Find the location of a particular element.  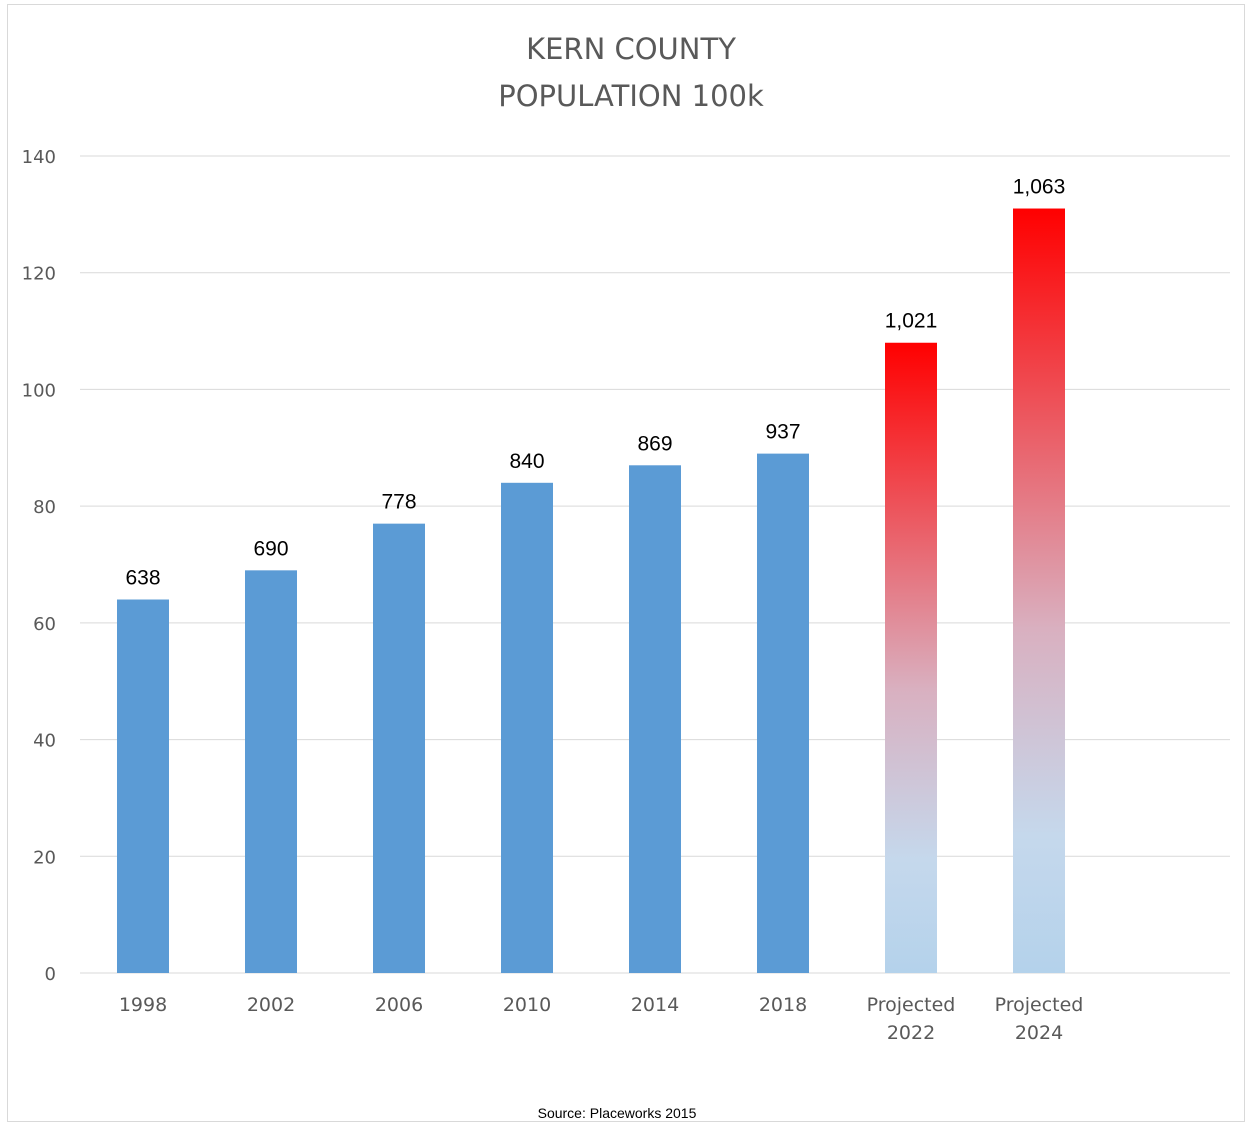

chart-title-line-1: KERN COUNTY is located at coordinates (631, 49).